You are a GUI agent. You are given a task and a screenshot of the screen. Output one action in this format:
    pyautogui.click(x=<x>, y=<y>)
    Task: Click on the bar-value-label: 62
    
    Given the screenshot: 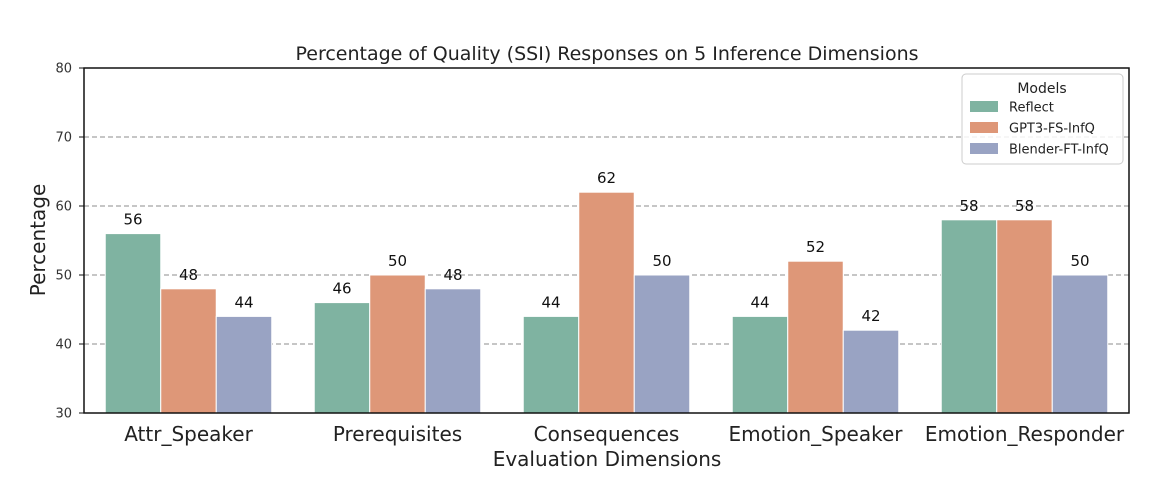 What is the action you would take?
    pyautogui.click(x=606, y=178)
    